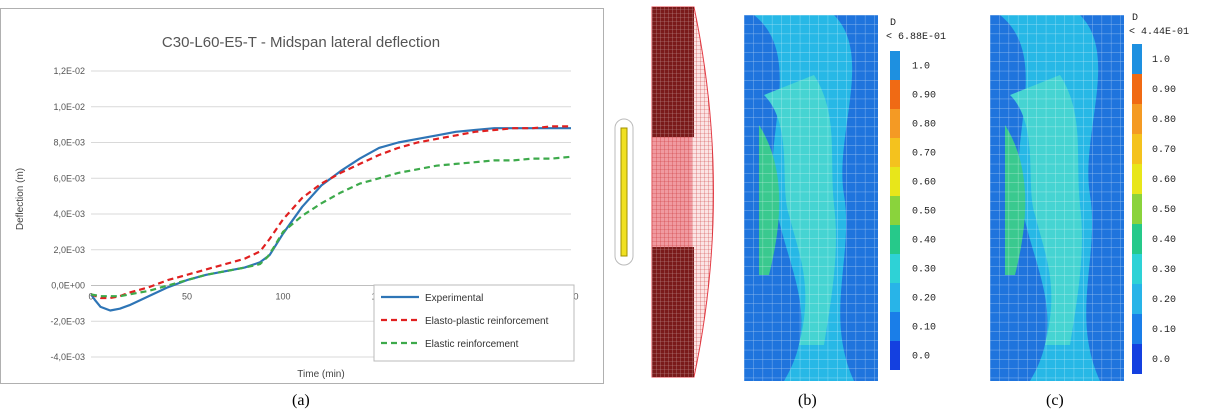  I want to click on contour-plot-b, so click(811, 198).